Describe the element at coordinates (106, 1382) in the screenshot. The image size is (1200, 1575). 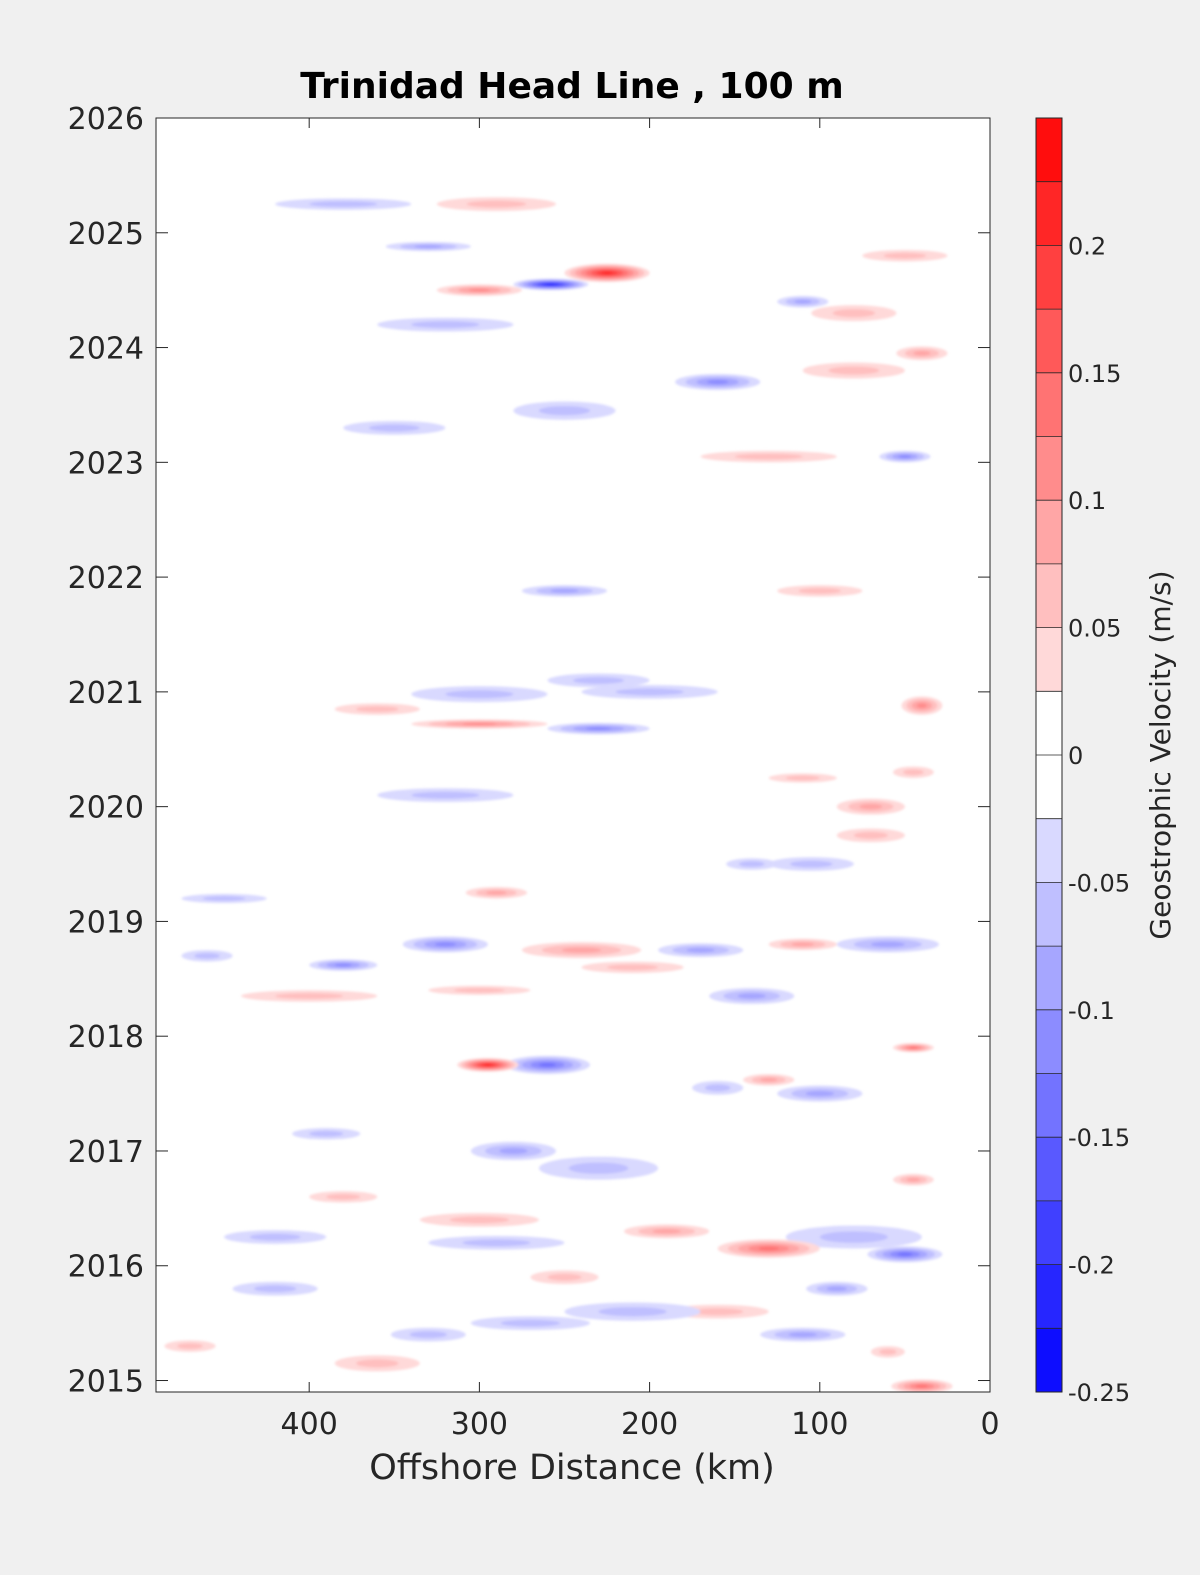
I see `y-tick-label: 2015` at that location.